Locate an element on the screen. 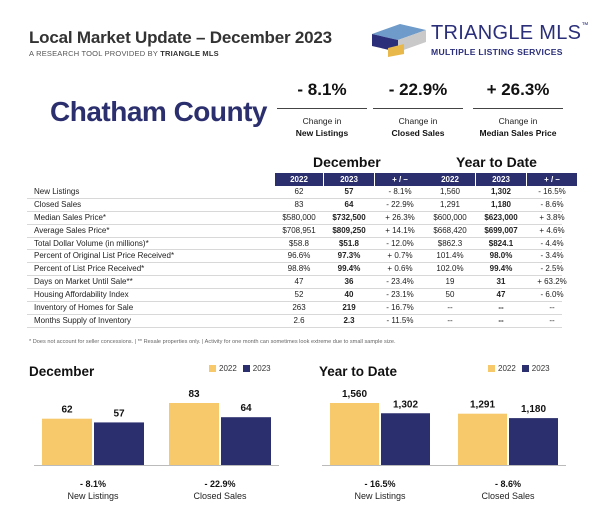  chart-legend-december: 2022 2023 is located at coordinates (237, 368).